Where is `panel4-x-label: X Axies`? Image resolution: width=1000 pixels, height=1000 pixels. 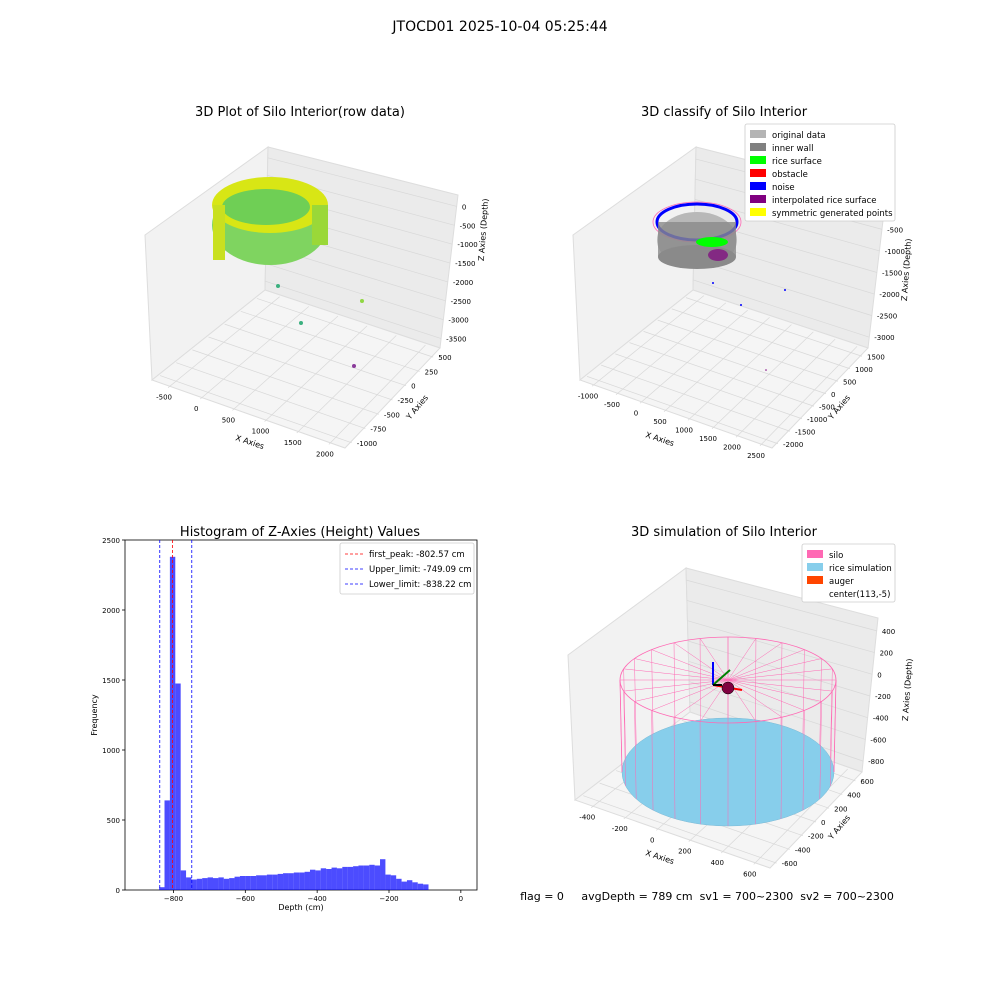 panel4-x-label: X Axies is located at coordinates (659, 857).